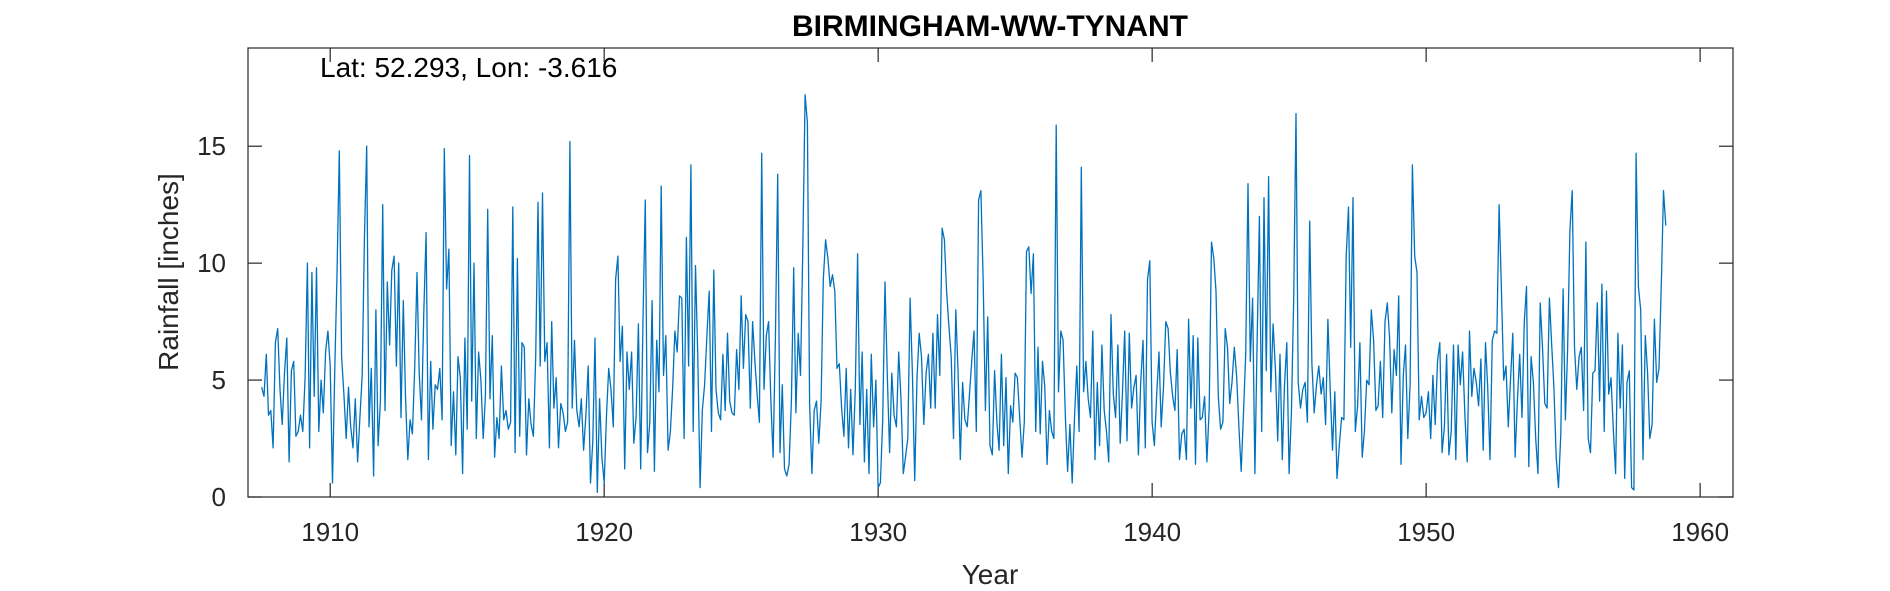  Describe the element at coordinates (878, 532) in the screenshot. I see `x-tick-label: 1930` at that location.